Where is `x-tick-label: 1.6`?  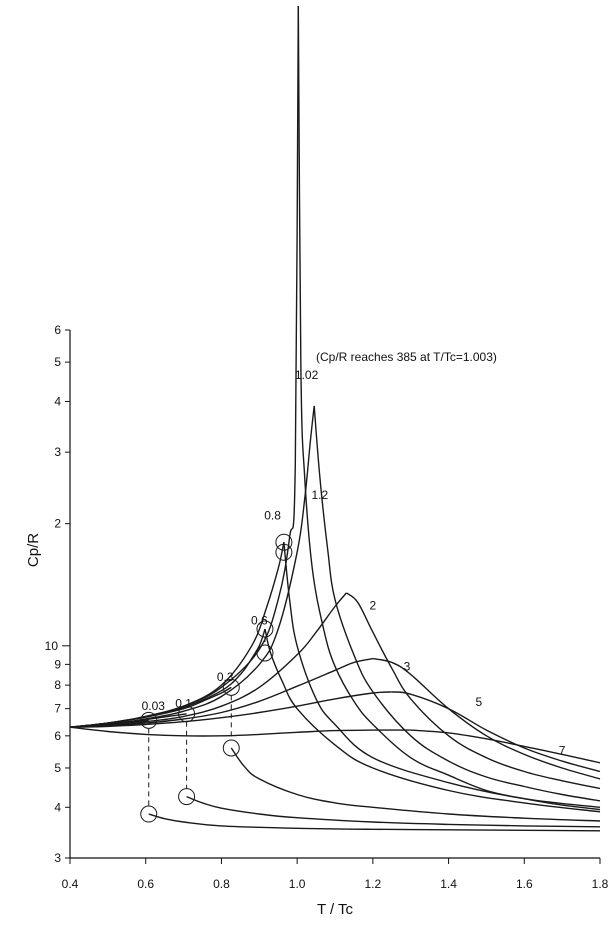
x-tick-label: 1.6 is located at coordinates (524, 884).